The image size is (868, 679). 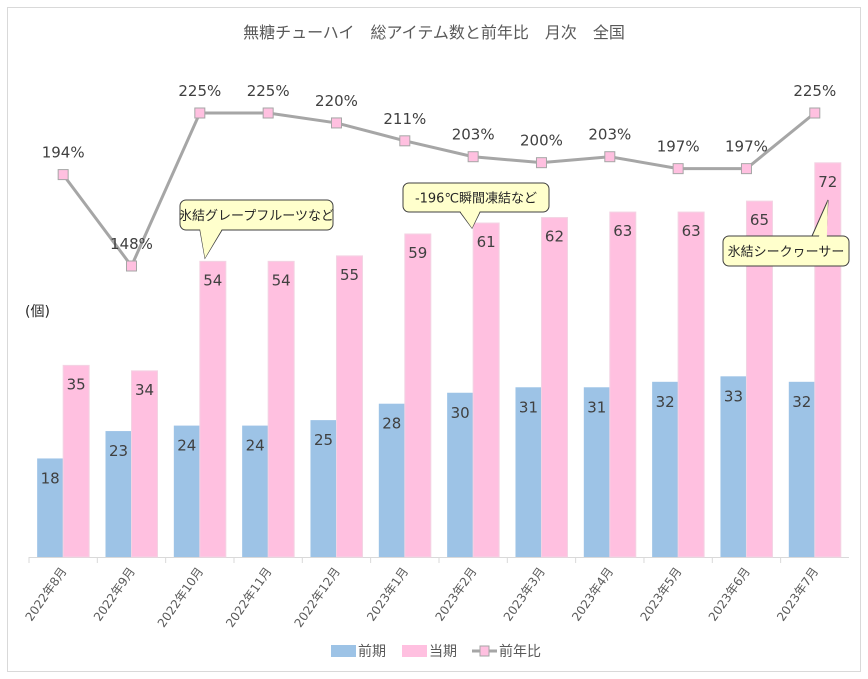 What do you see at coordinates (343, 651) in the screenshot?
I see `legend-swatch-prev` at bounding box center [343, 651].